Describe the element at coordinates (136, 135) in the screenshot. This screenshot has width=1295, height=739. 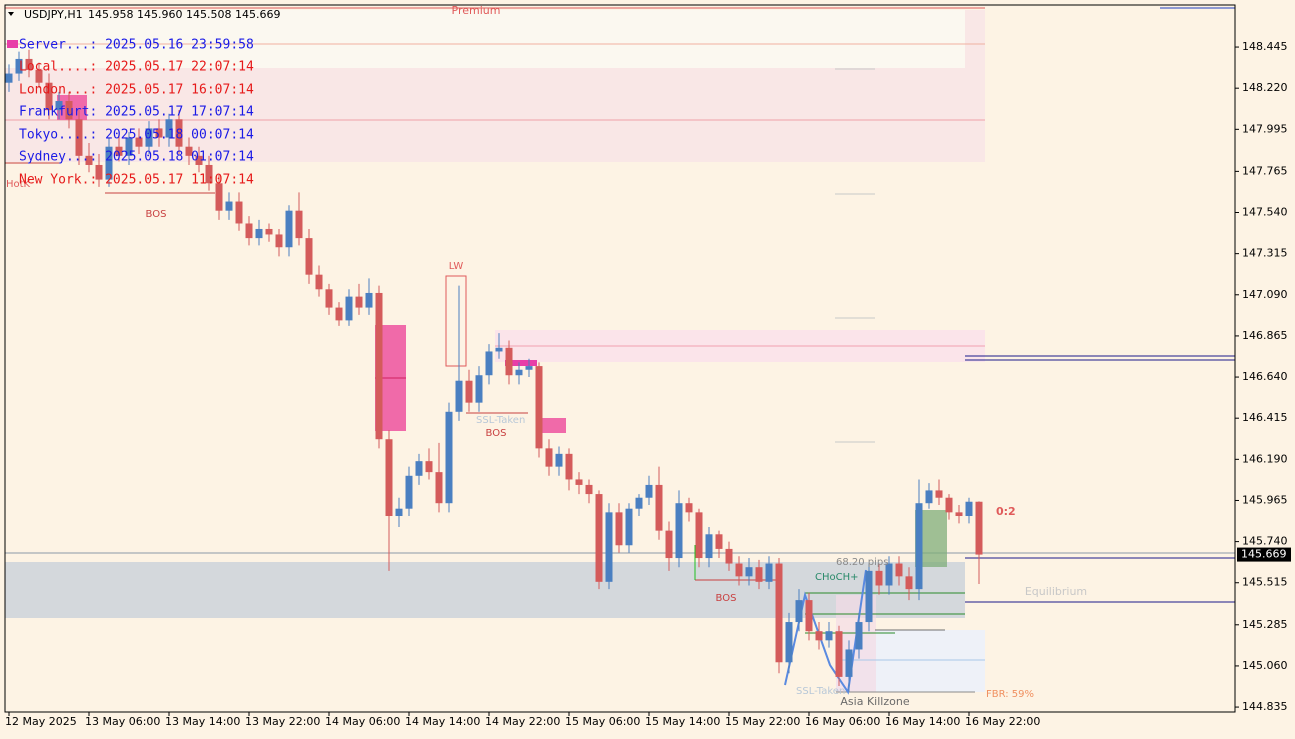
I see `clock-line: Tokyo....: 2025.05.18 00:07:14` at that location.